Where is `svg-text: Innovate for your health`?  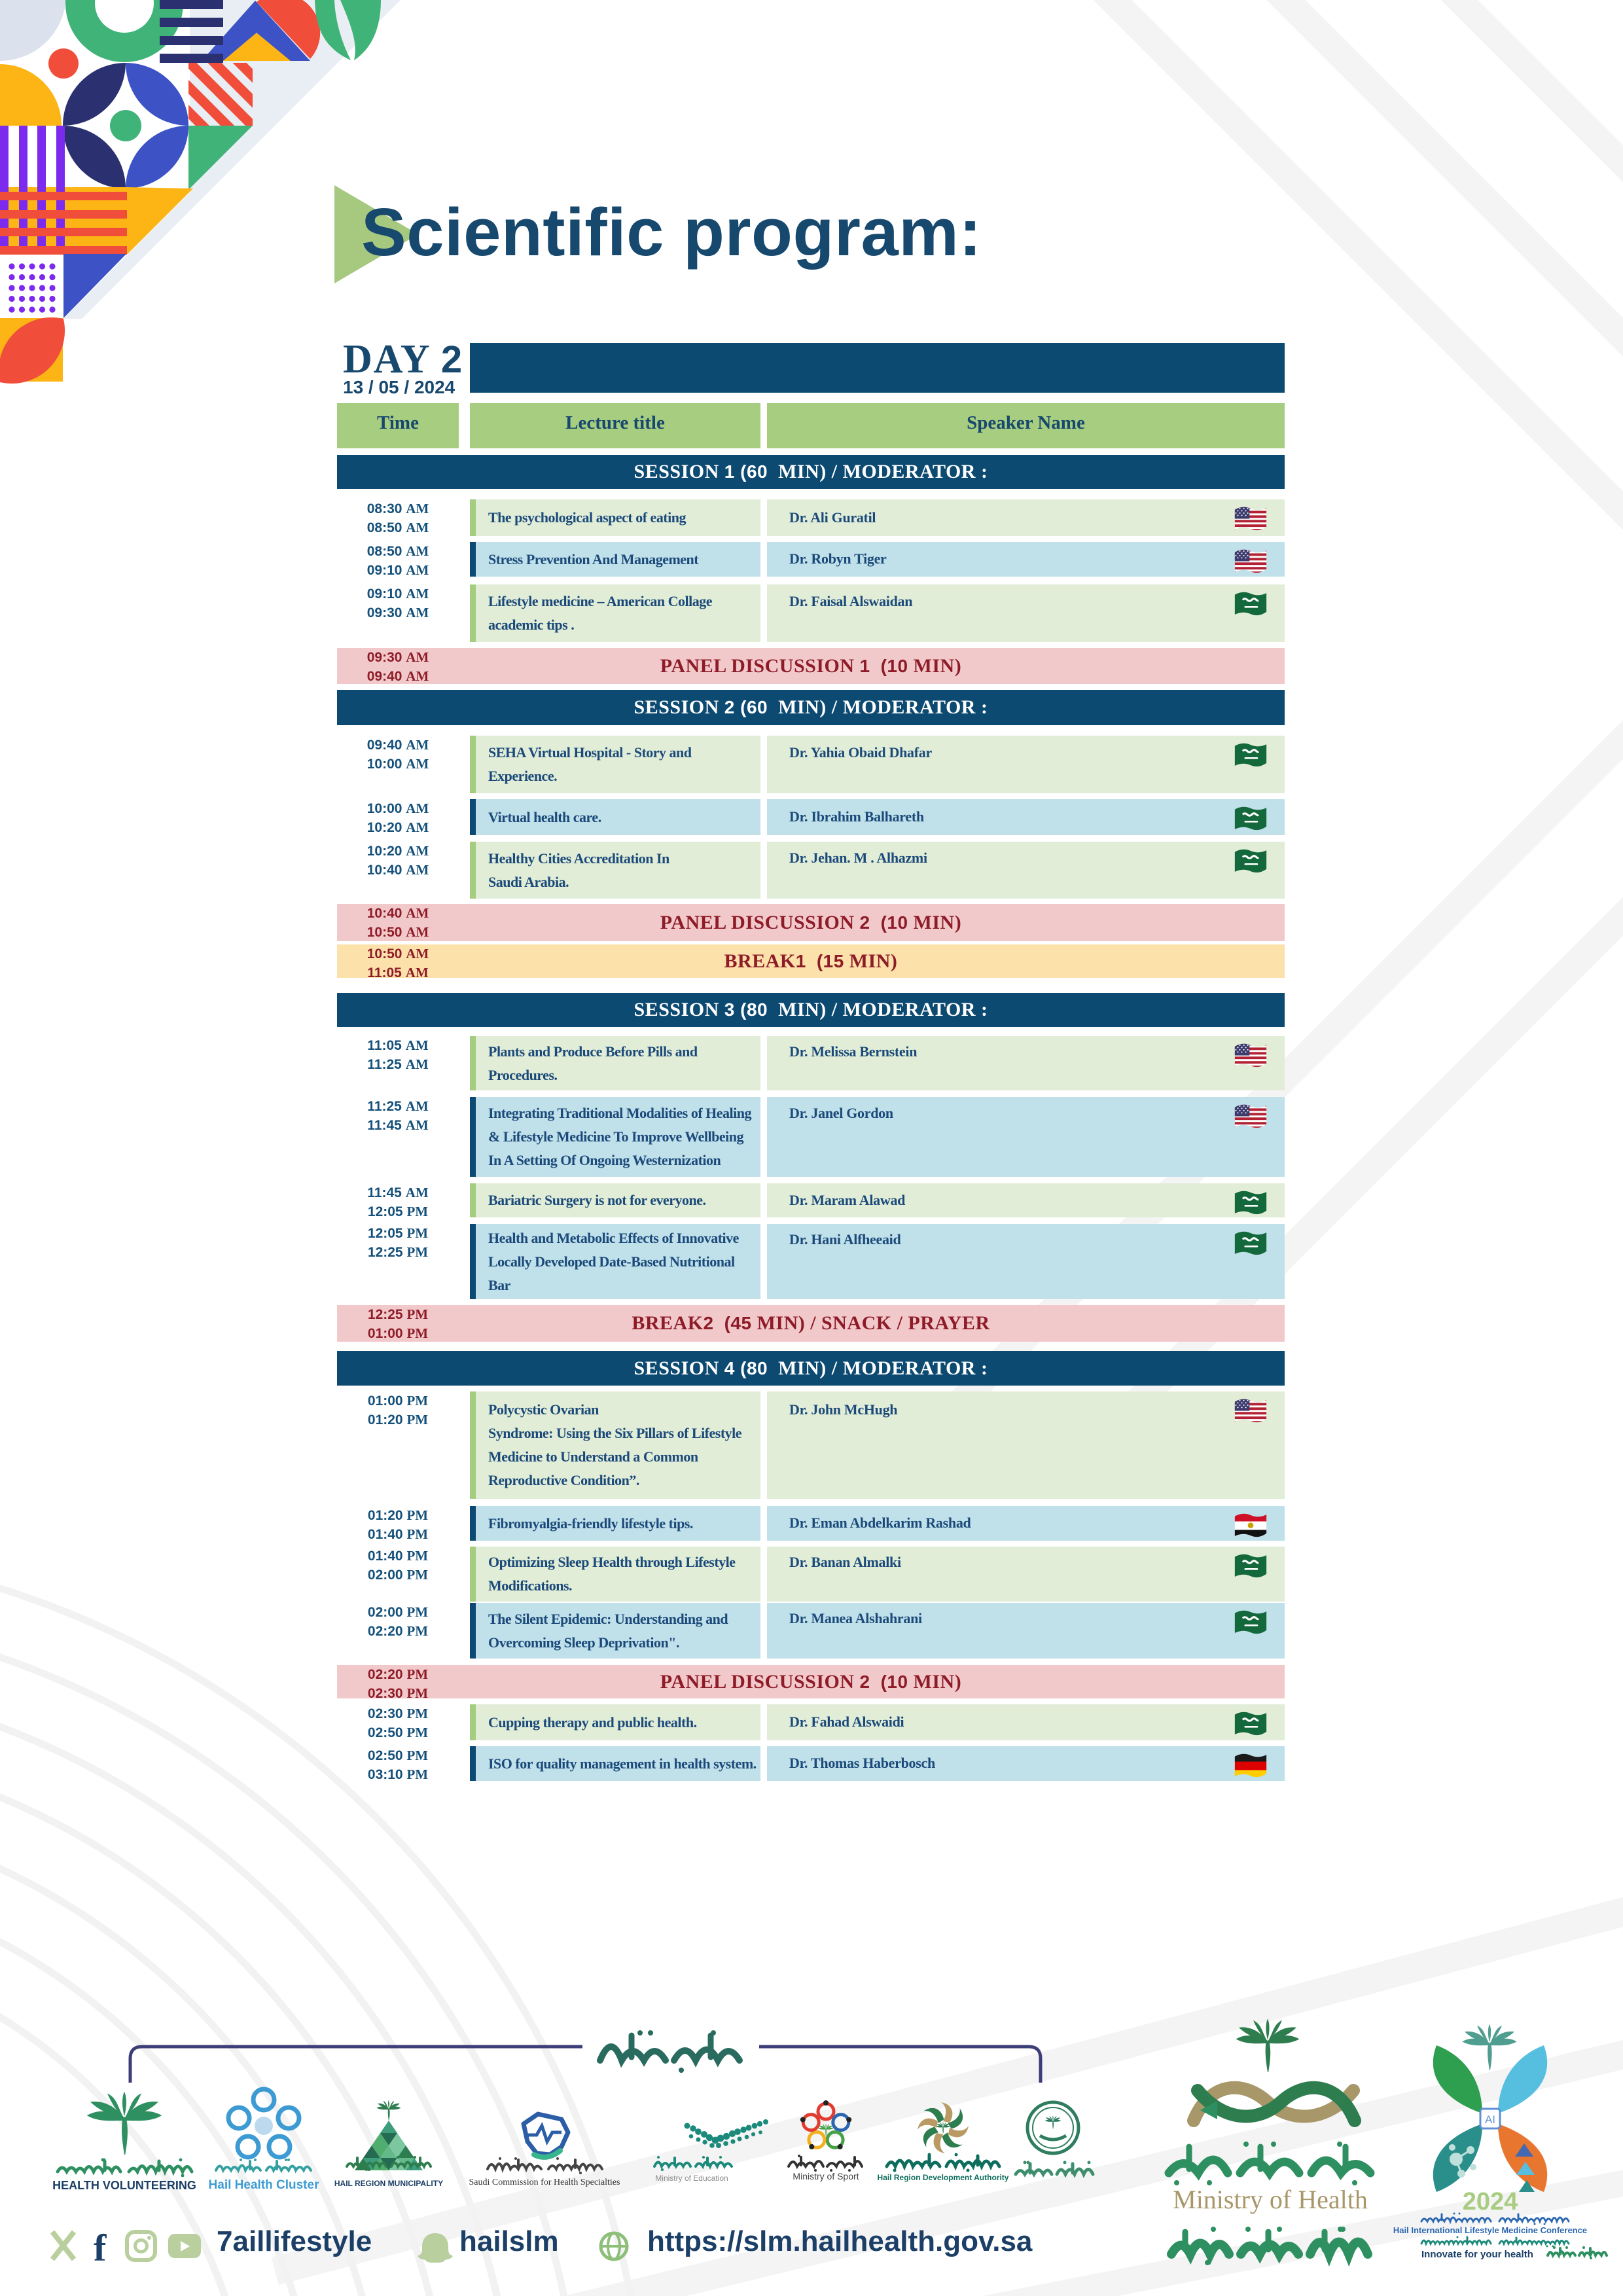 svg-text: Innovate for your health is located at coordinates (1477, 2254).